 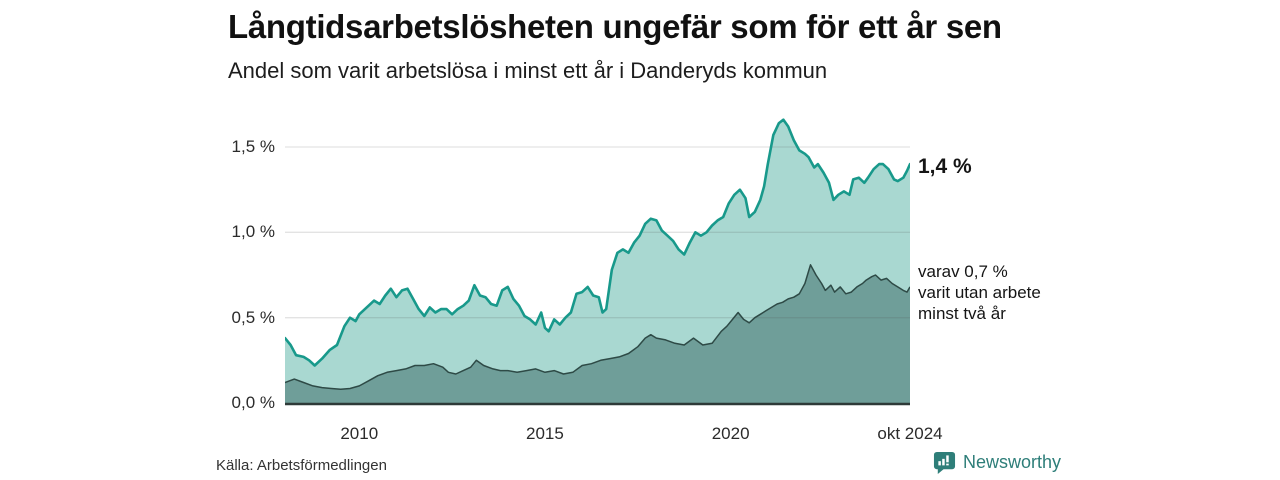 What do you see at coordinates (945, 166) in the screenshot?
I see `latest-value-annotation: 1,4 %` at bounding box center [945, 166].